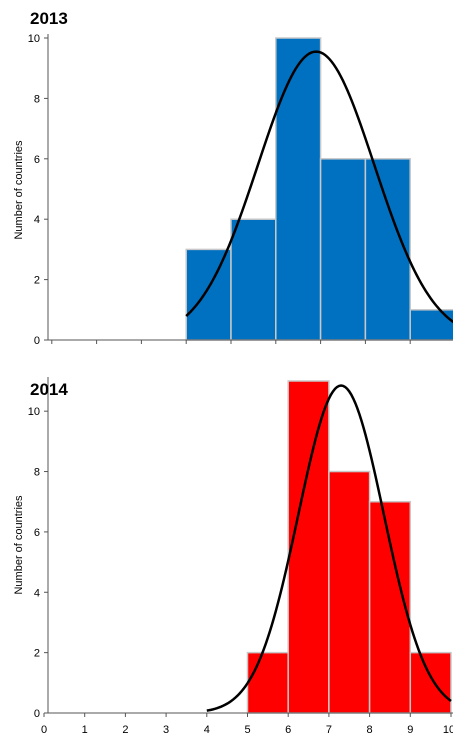 This screenshot has width=453, height=737. I want to click on x-tick-label: 8, so click(370, 730).